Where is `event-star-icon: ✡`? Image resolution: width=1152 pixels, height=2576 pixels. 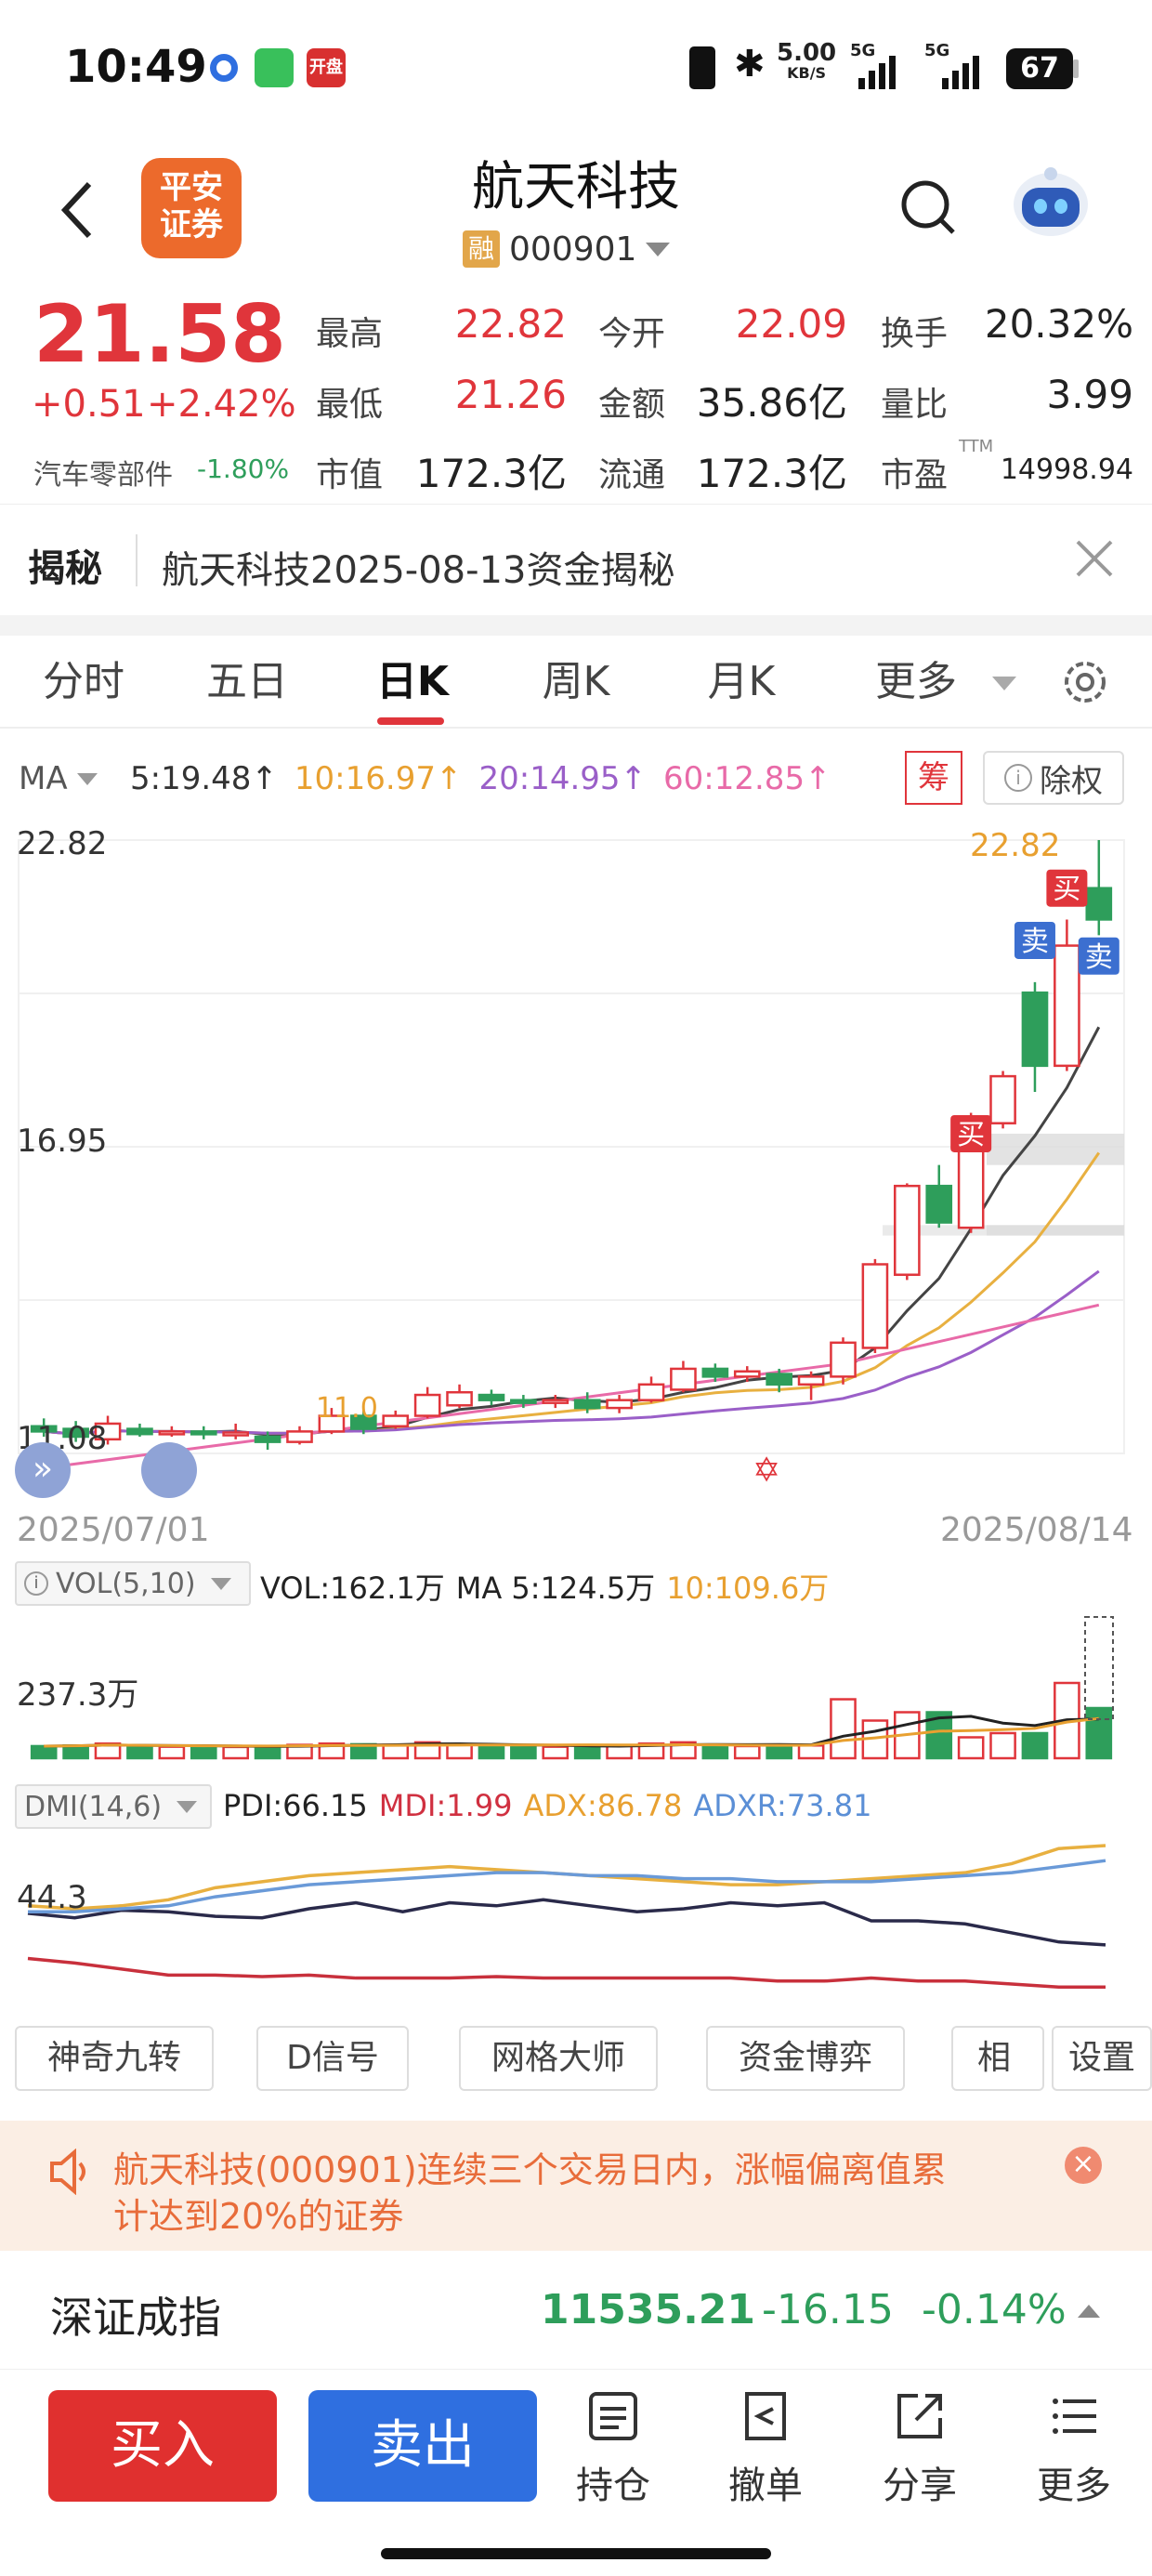
event-star-icon: ✡ is located at coordinates (767, 1471).